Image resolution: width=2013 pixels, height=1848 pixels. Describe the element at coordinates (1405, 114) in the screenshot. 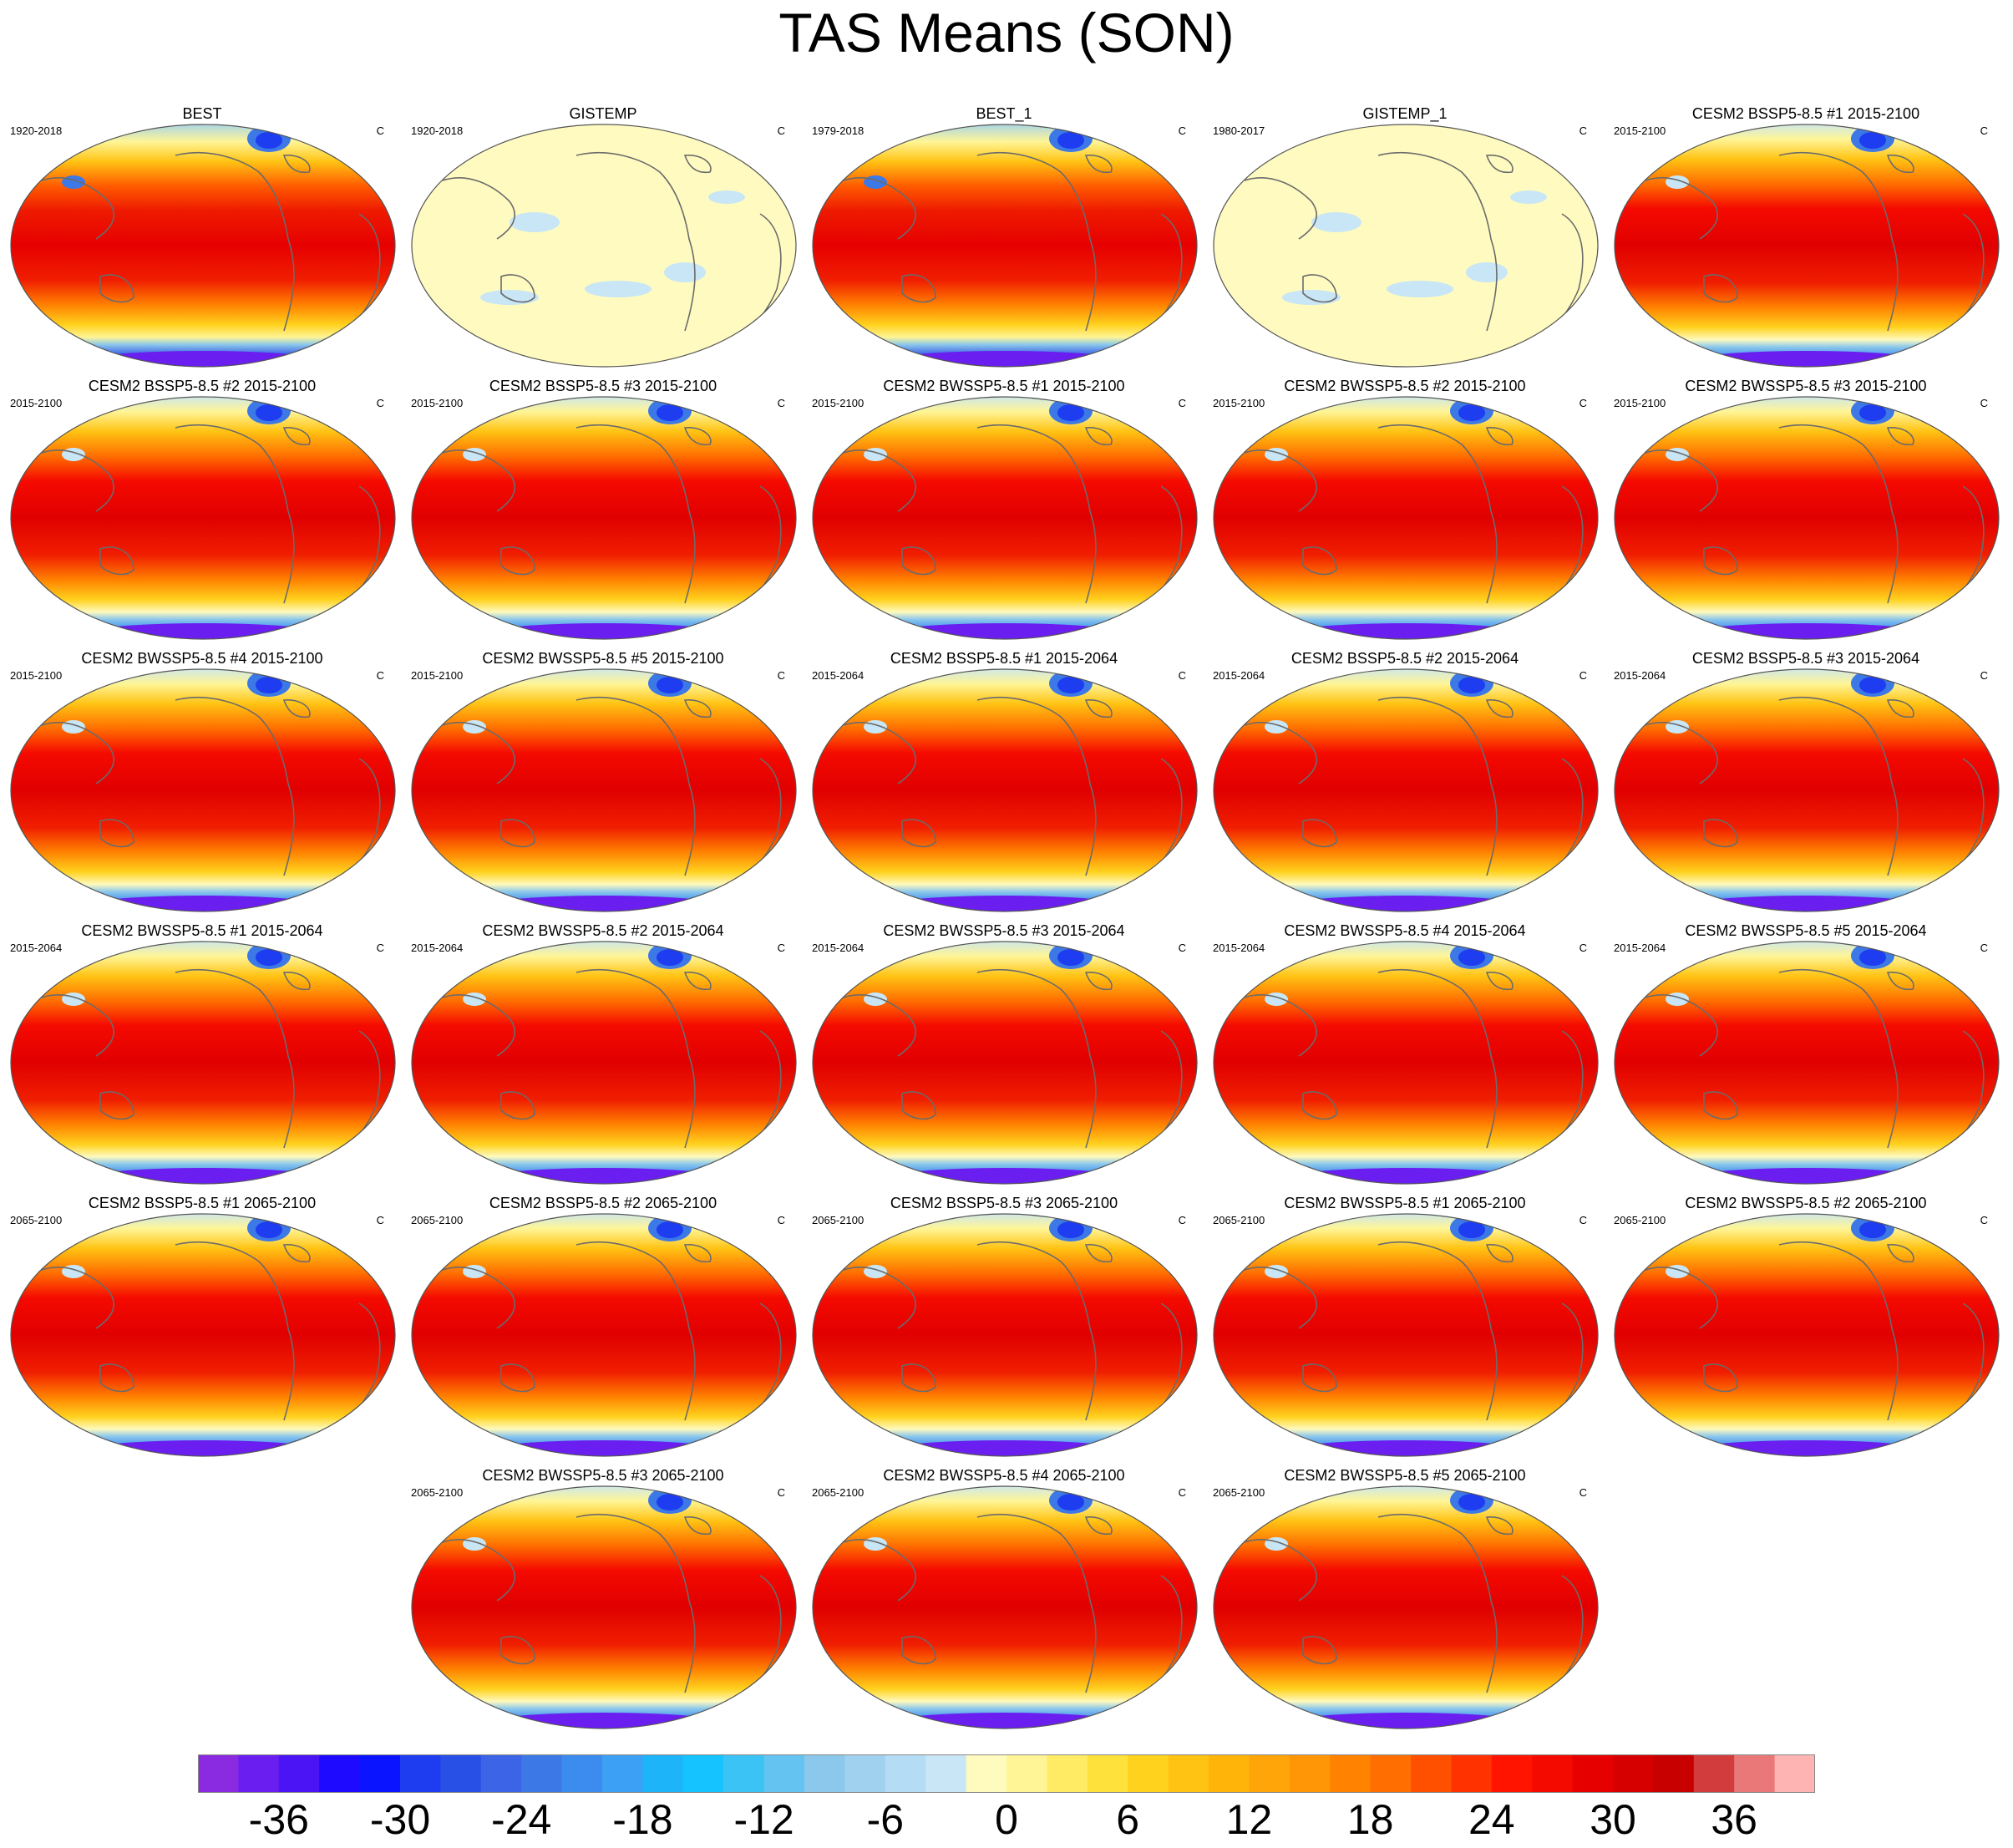

I see `panel-title: GISTEMP_1` at that location.